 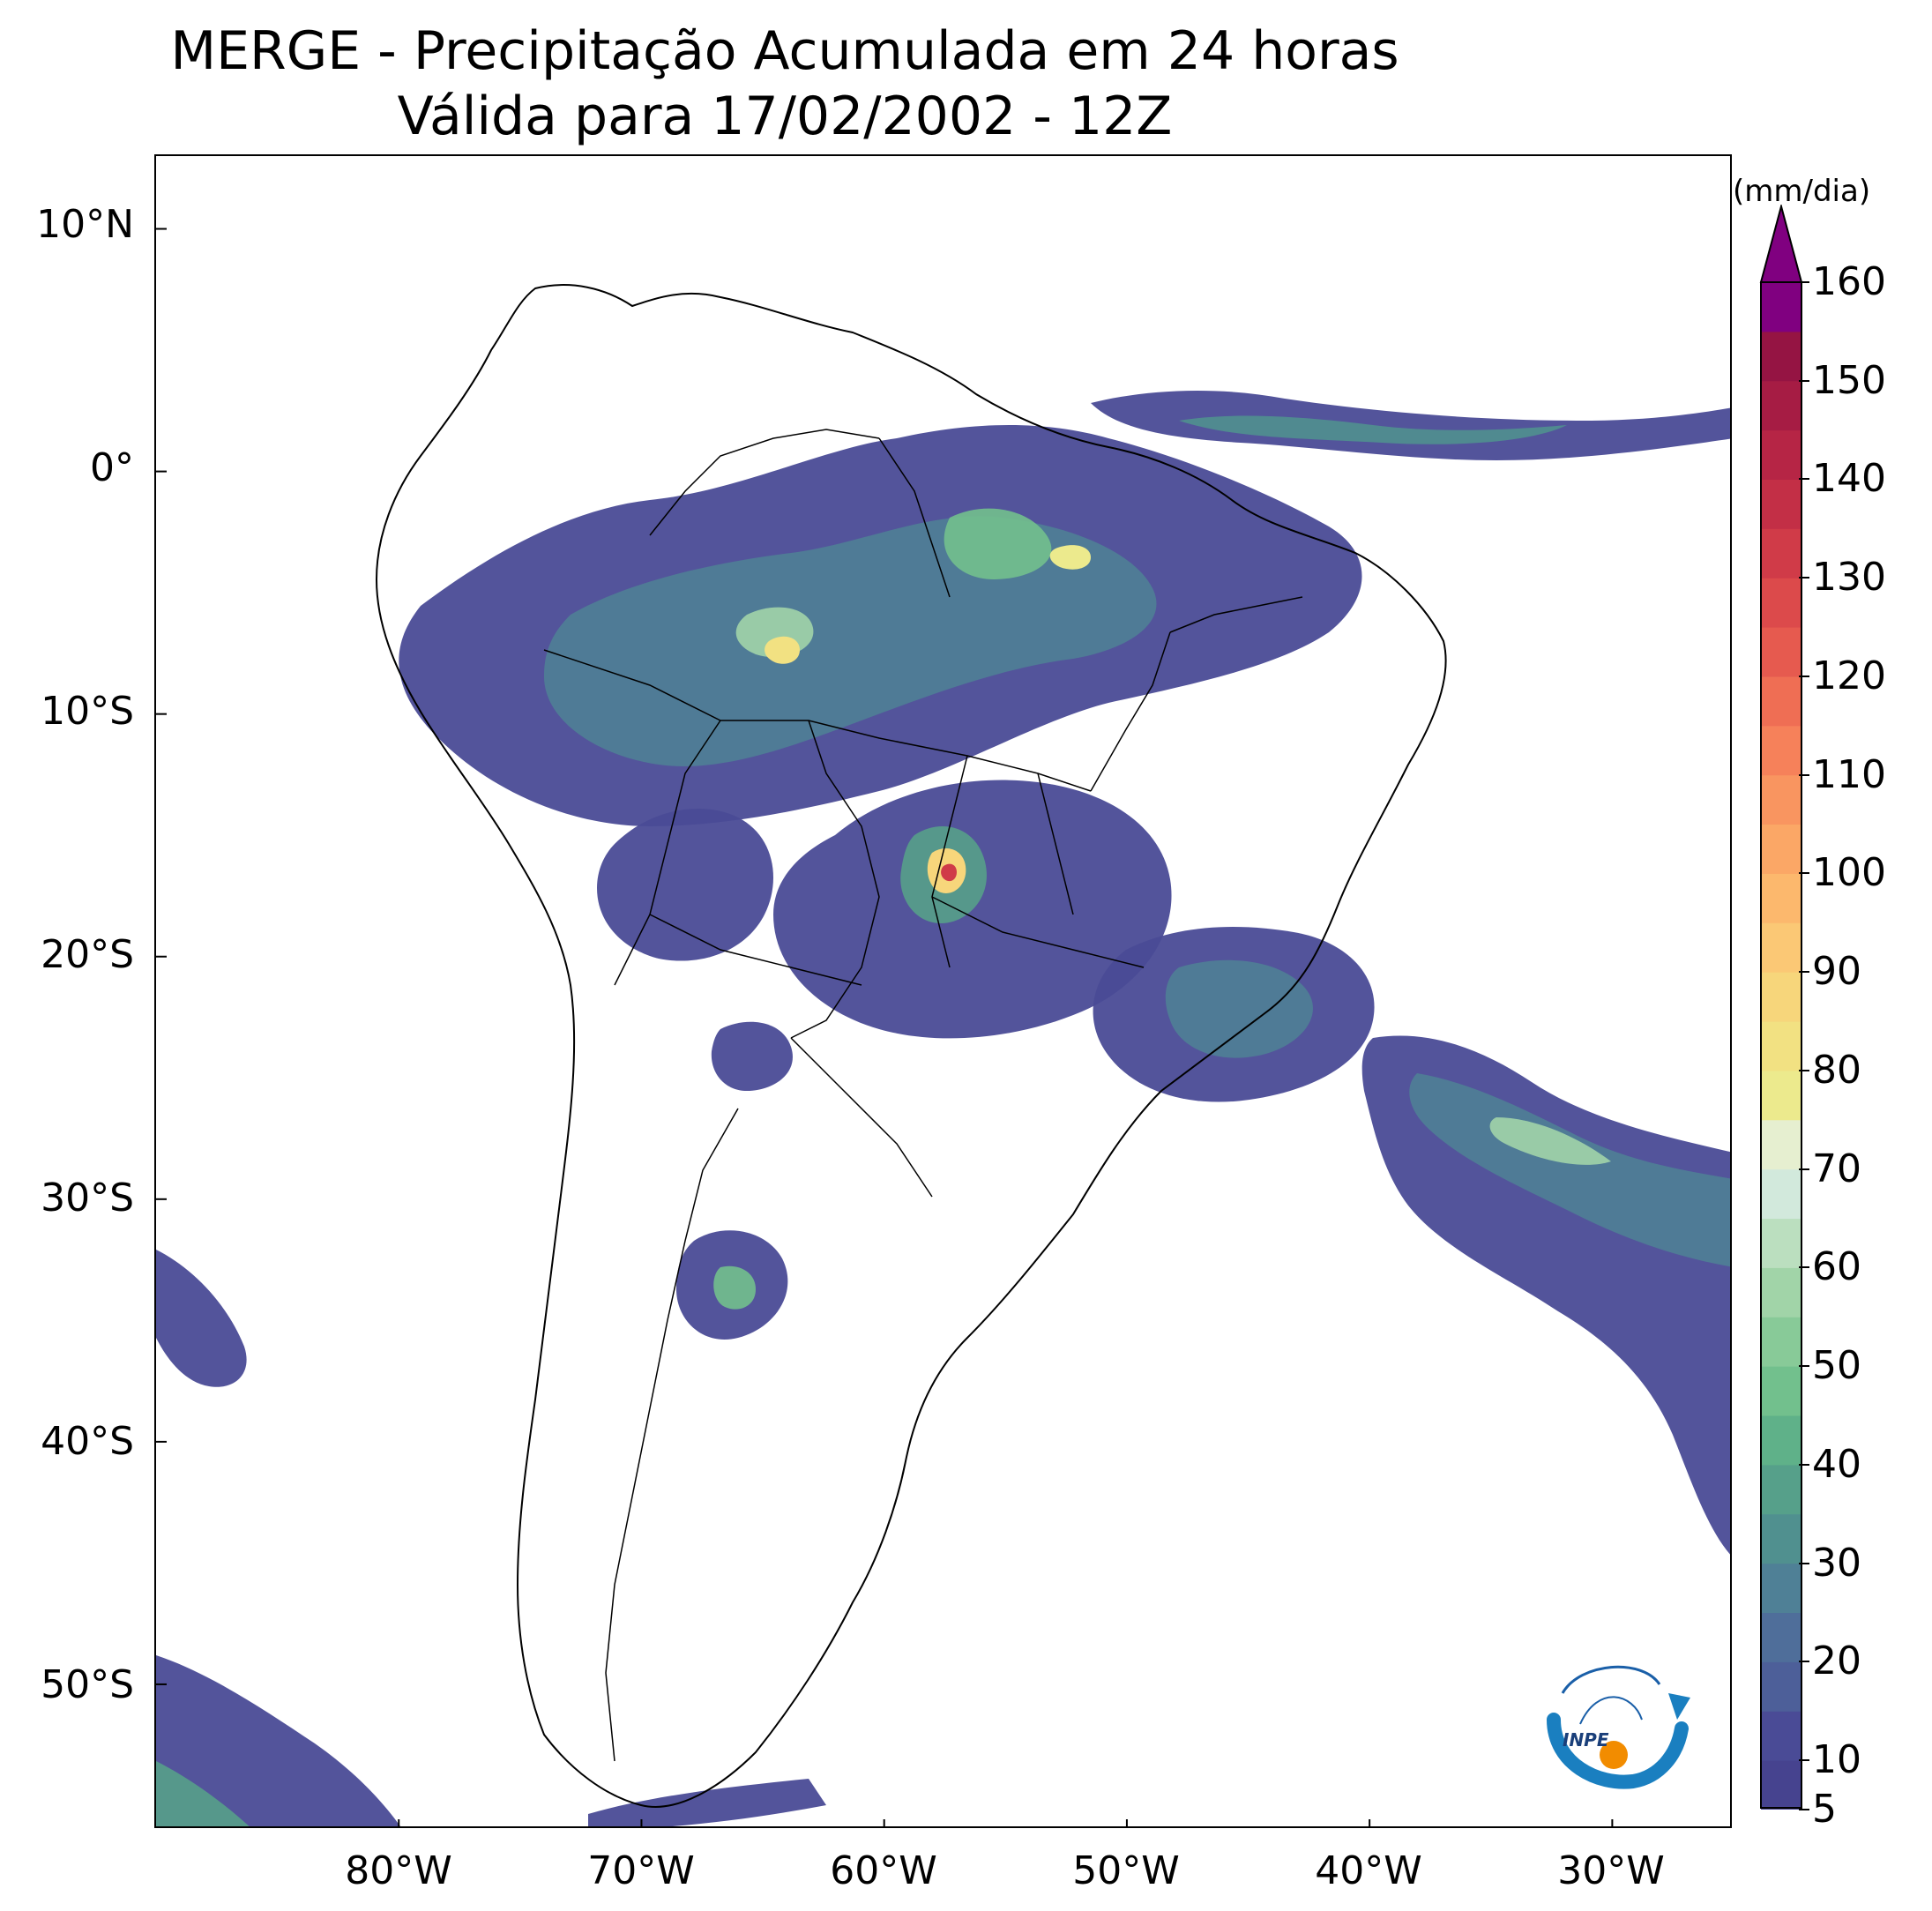 I want to click on lon-label-30w: 30°W, so click(x=1611, y=1871).